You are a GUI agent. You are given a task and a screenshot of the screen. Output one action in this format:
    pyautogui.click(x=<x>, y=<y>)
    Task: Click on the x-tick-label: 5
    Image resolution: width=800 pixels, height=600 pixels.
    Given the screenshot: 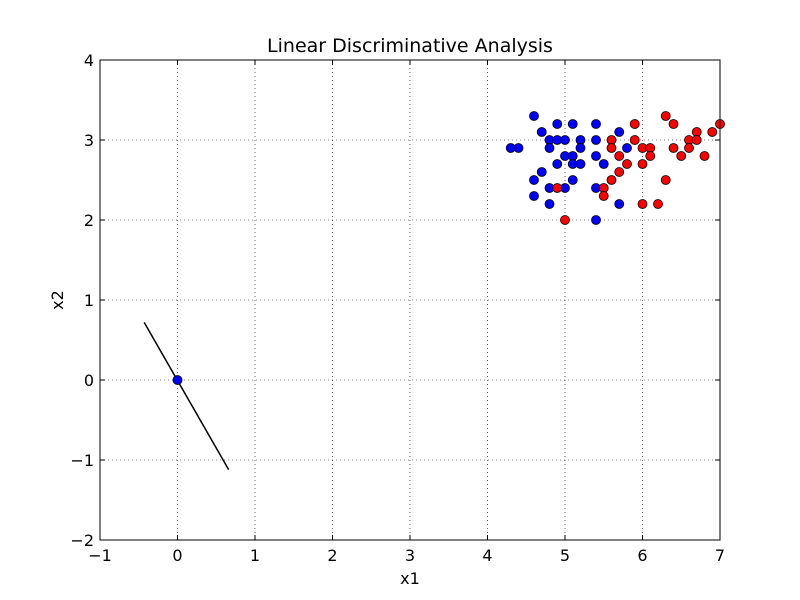 What is the action you would take?
    pyautogui.click(x=565, y=555)
    